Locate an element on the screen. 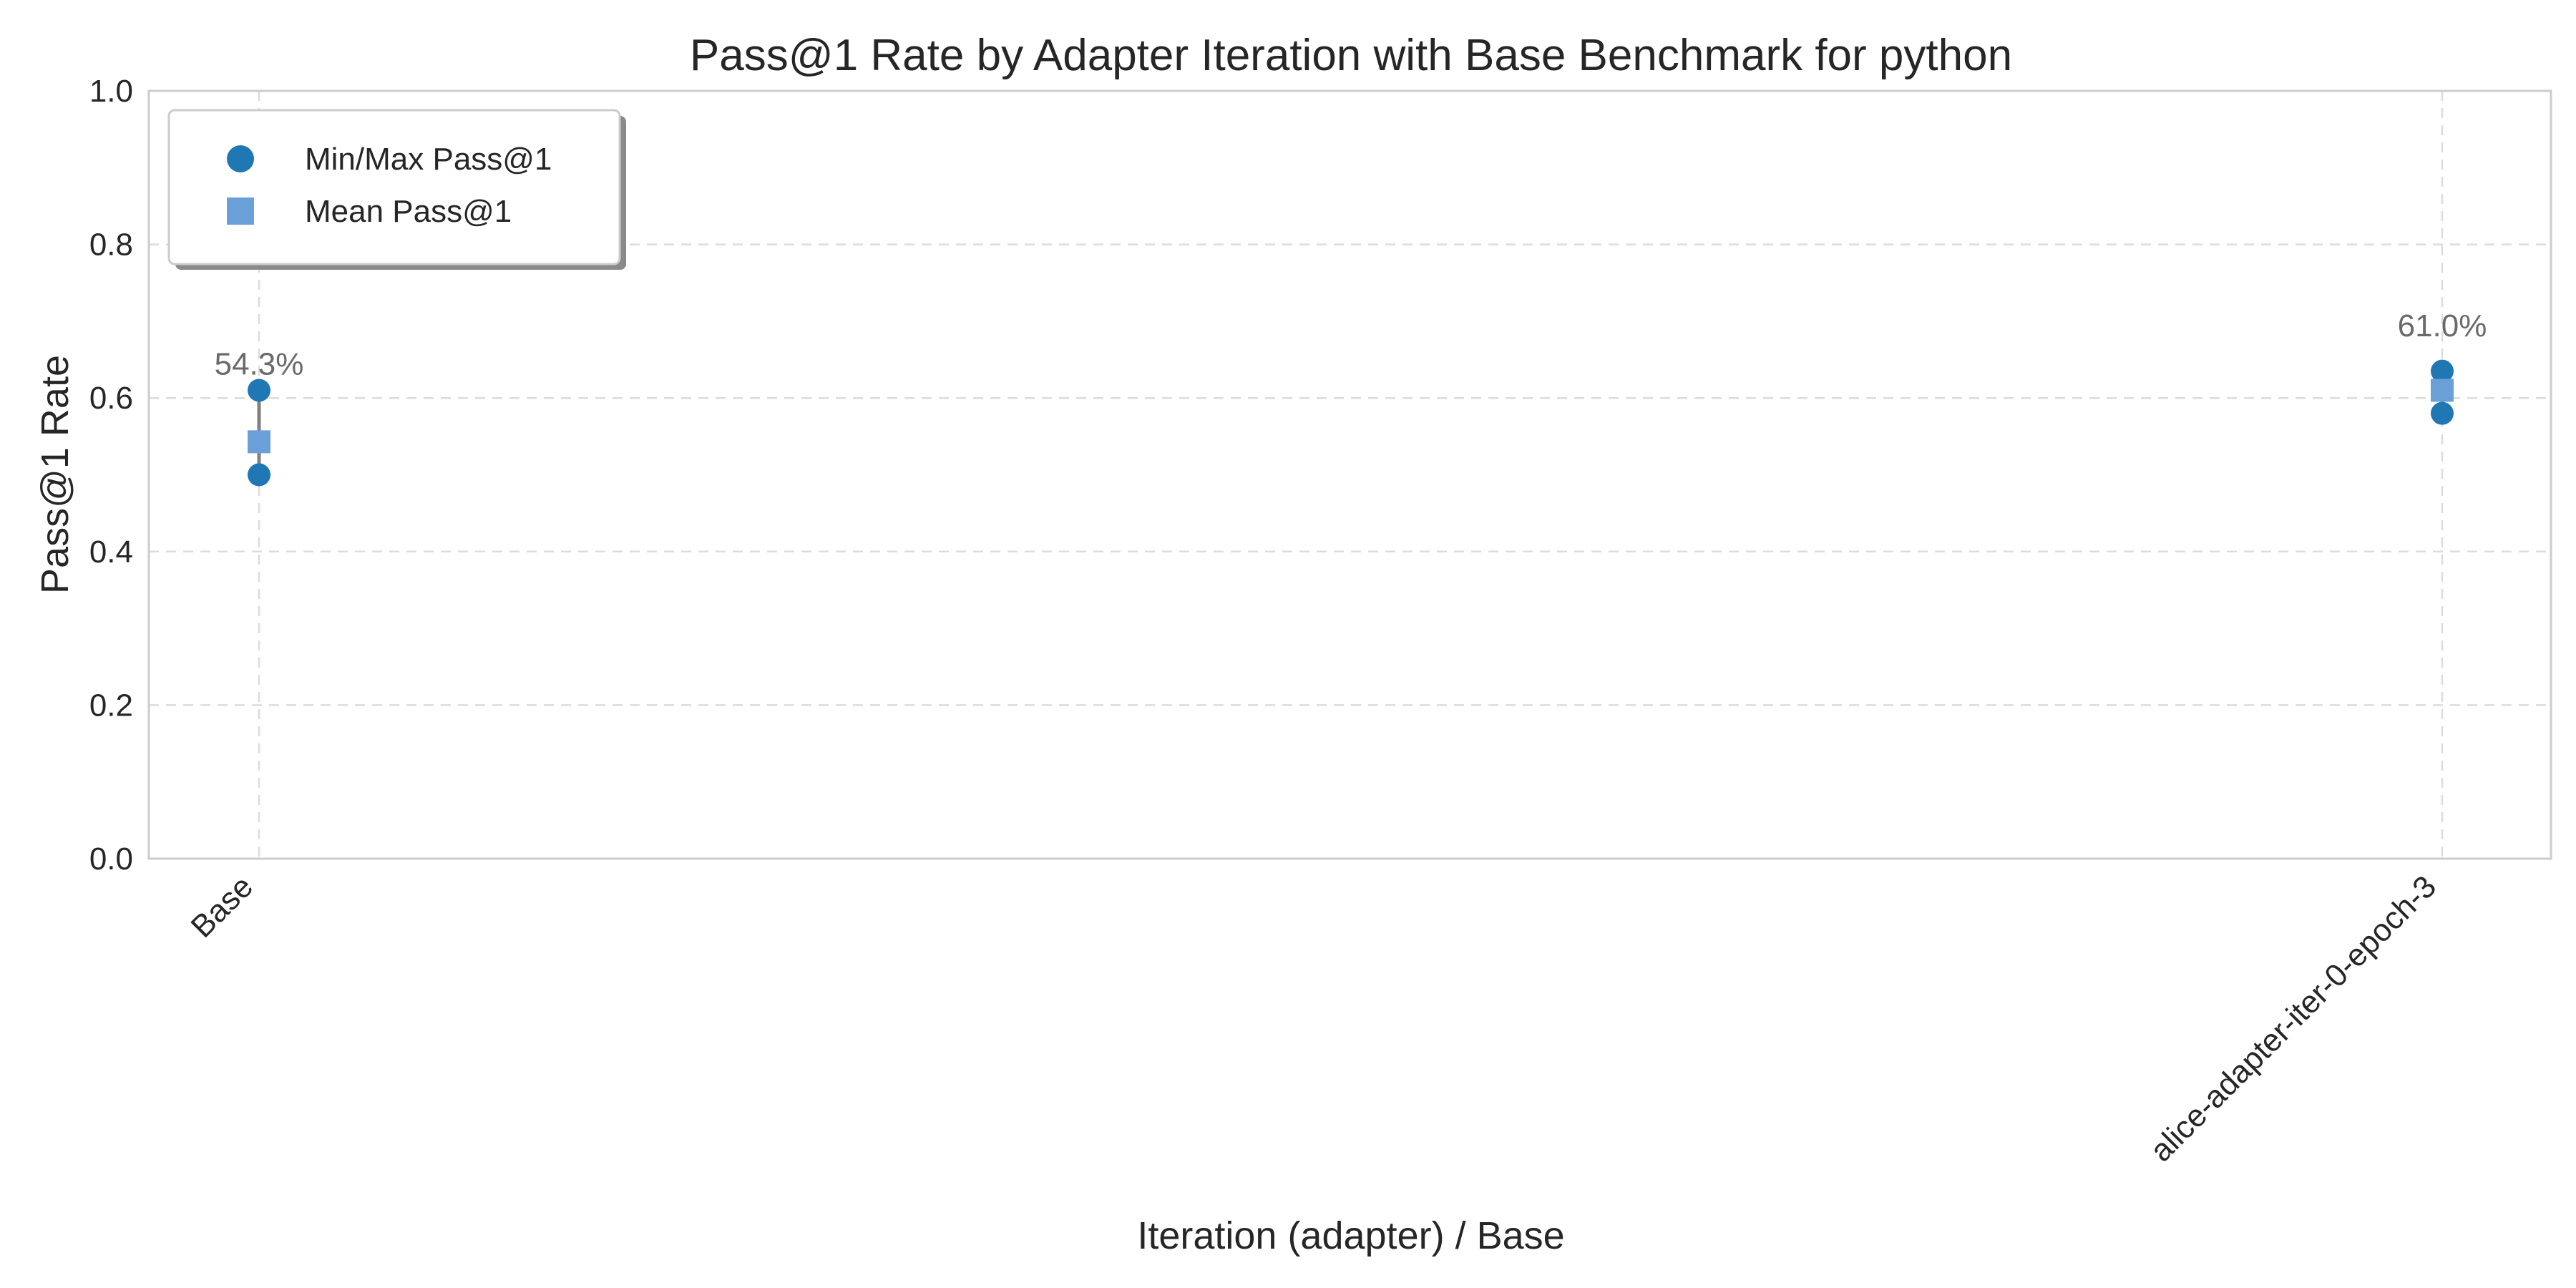 The width and height of the screenshot is (2576, 1288). y-tick-label: 1.0 is located at coordinates (111, 91).